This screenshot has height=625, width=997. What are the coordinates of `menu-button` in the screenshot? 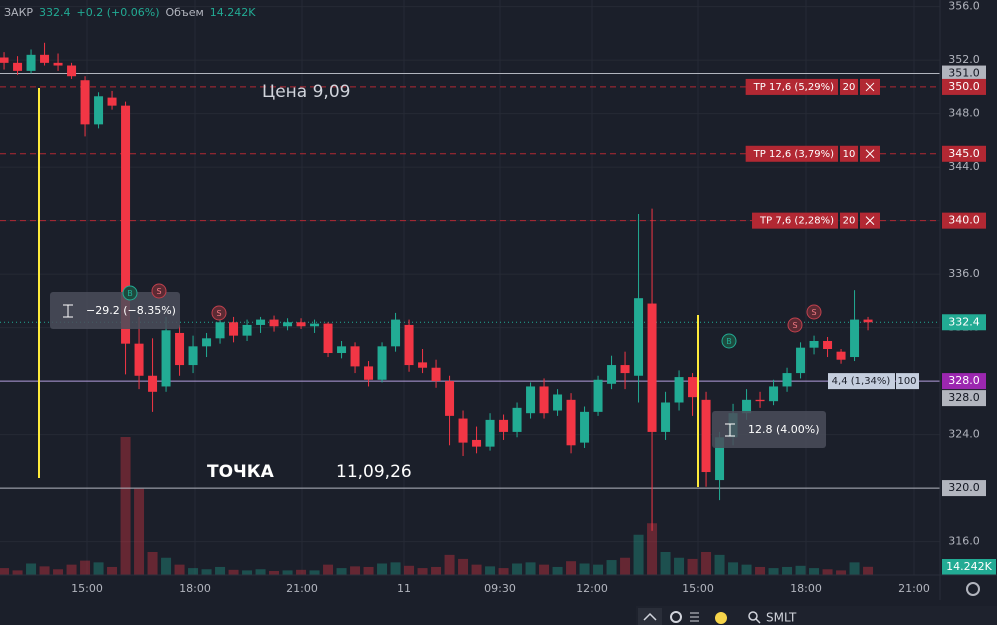 It's located at (694, 617).